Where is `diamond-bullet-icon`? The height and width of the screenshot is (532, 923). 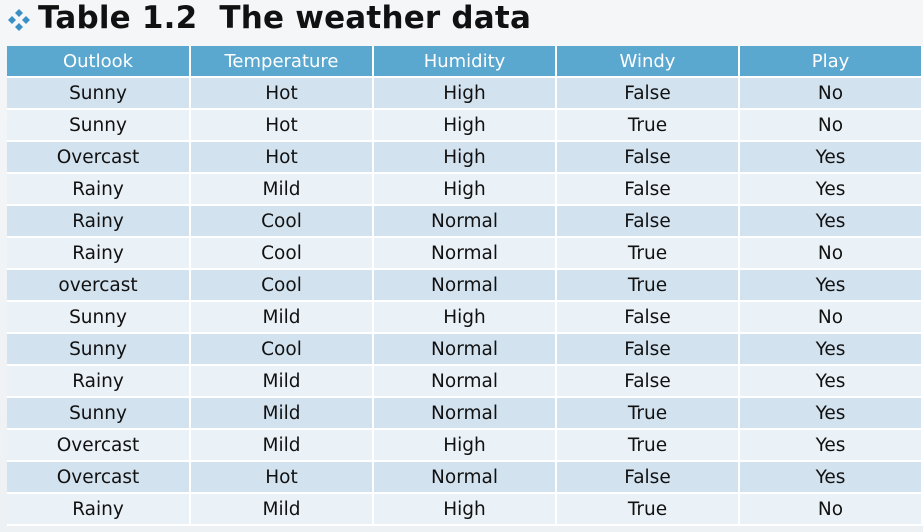
diamond-bullet-icon is located at coordinates (19, 20).